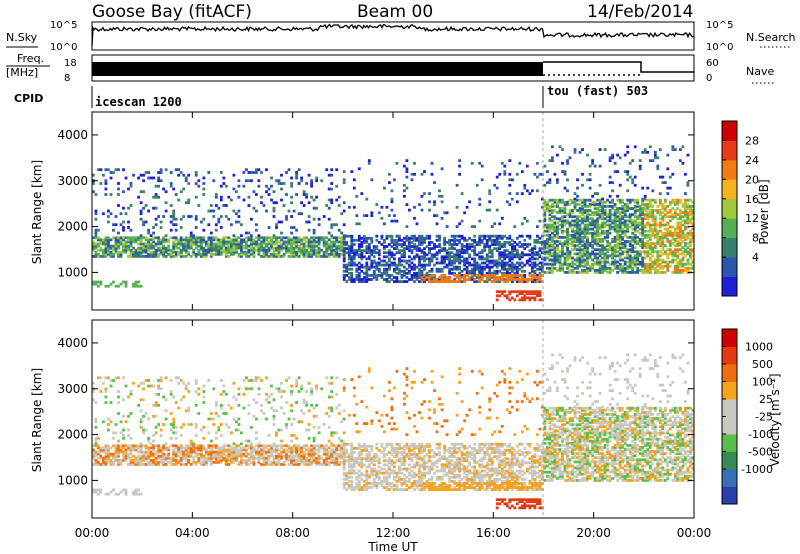 The height and width of the screenshot is (554, 800). I want to click on y-tick-label: 3000, so click(72, 181).